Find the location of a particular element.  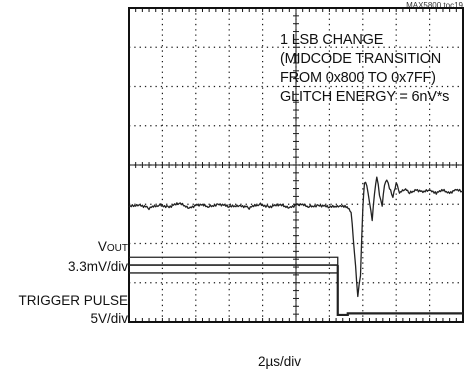

vout-channel-label: VOUT 3.3mV/div is located at coordinates (98, 257).